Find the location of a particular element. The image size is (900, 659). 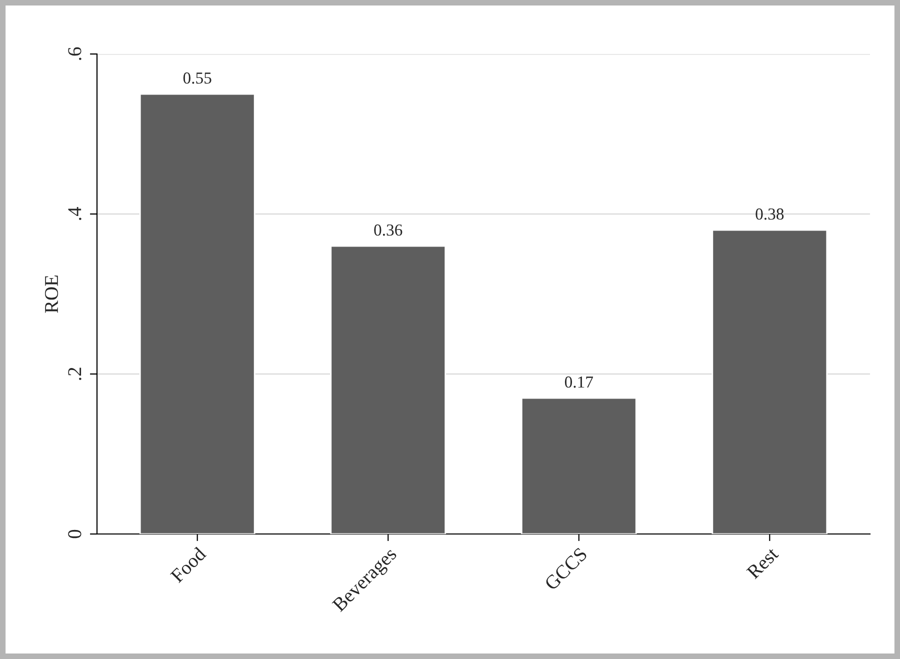

y-axis-title: ROE is located at coordinates (51, 294).